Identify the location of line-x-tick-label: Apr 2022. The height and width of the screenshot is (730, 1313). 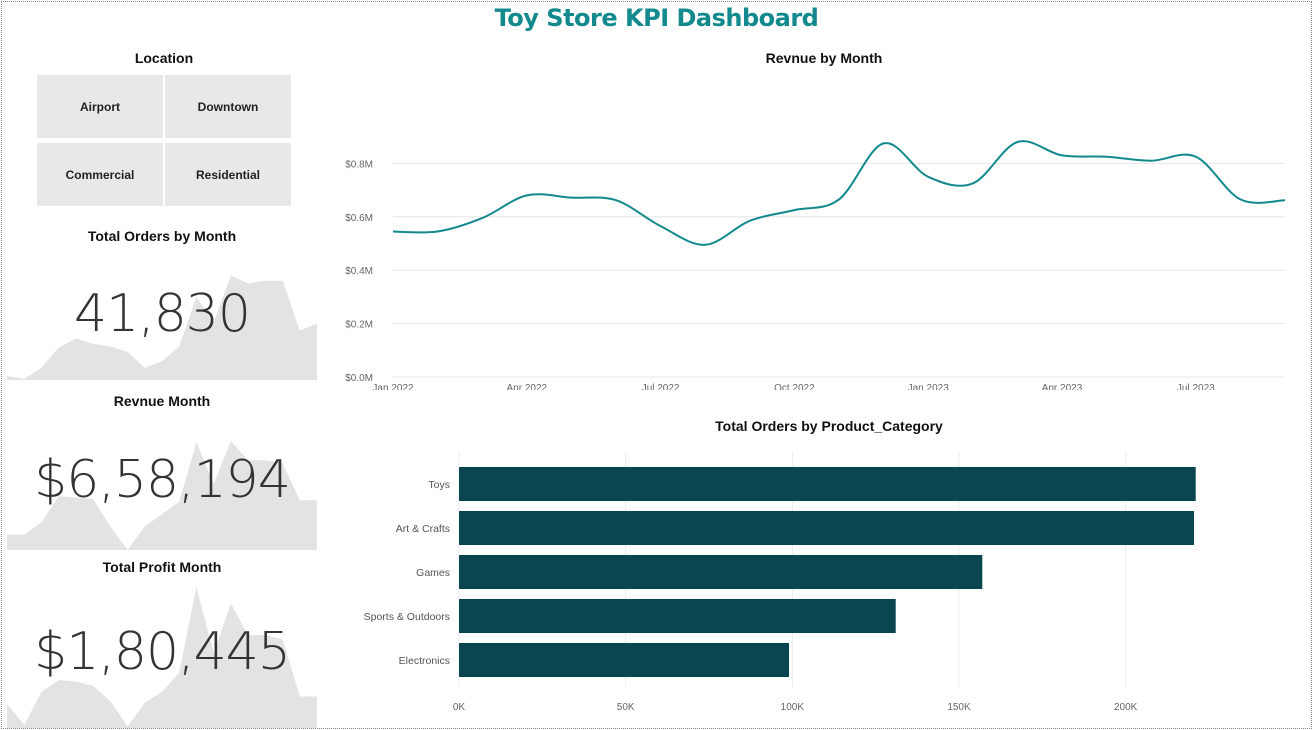
(527, 386).